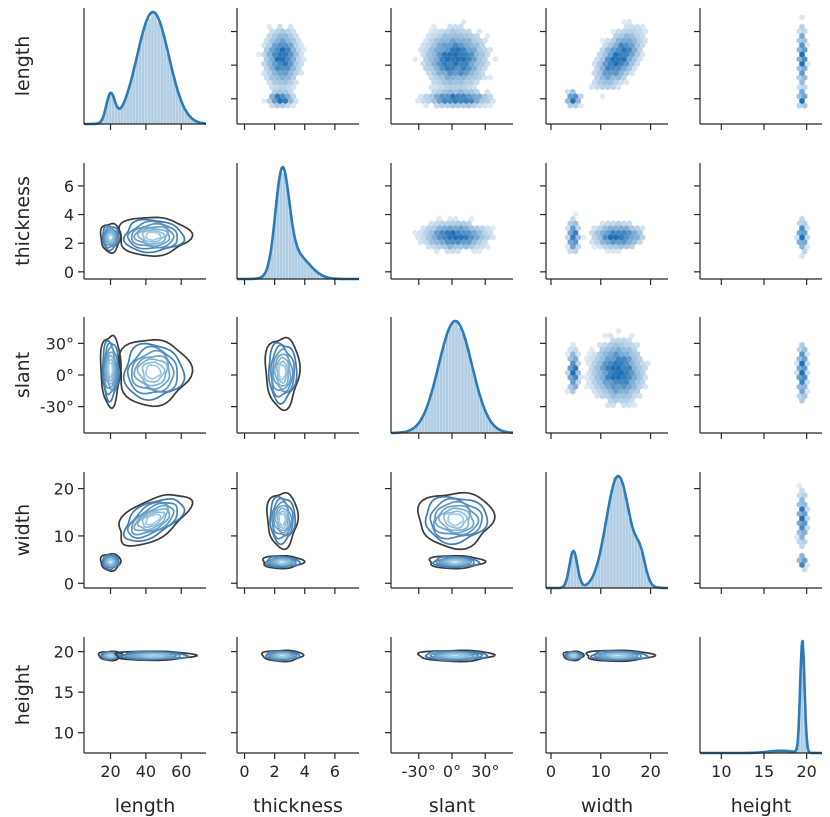 The width and height of the screenshot is (830, 817). Describe the element at coordinates (806, 771) in the screenshot. I see `x-tick-label: 20` at that location.